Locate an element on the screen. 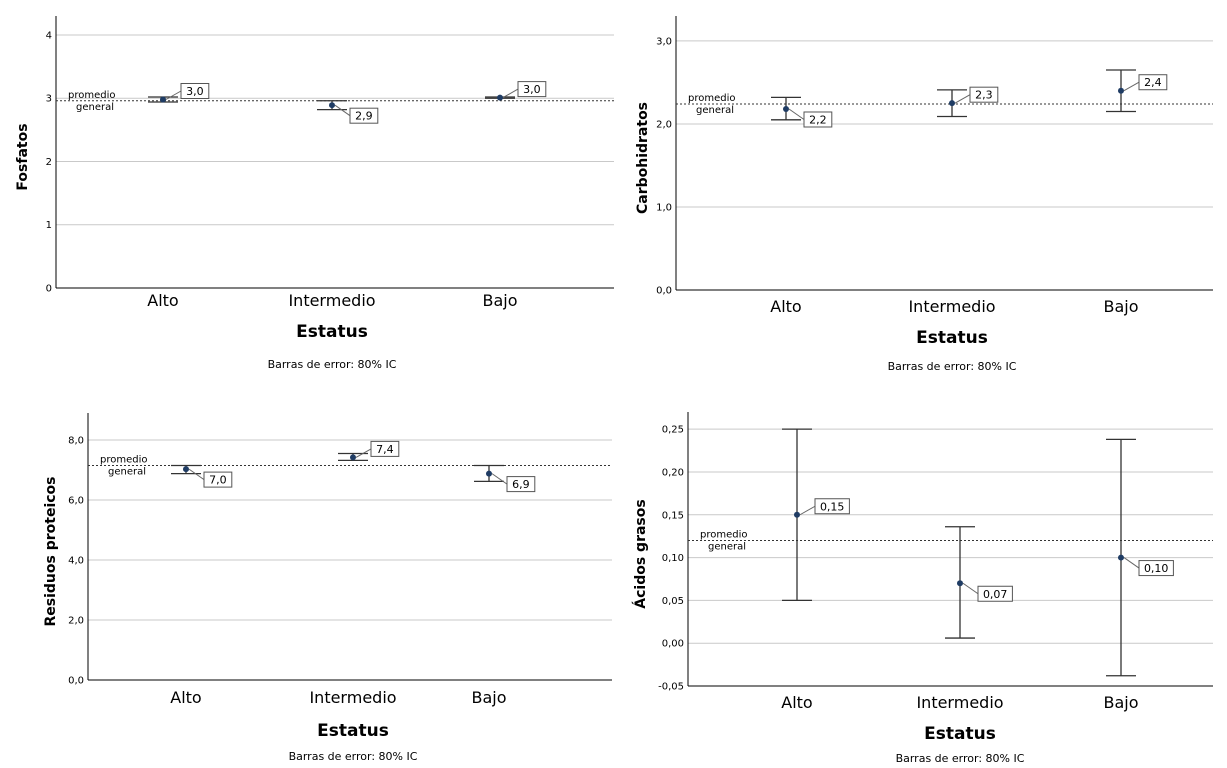  y-axis-title: Carbohidratos is located at coordinates (643, 158).